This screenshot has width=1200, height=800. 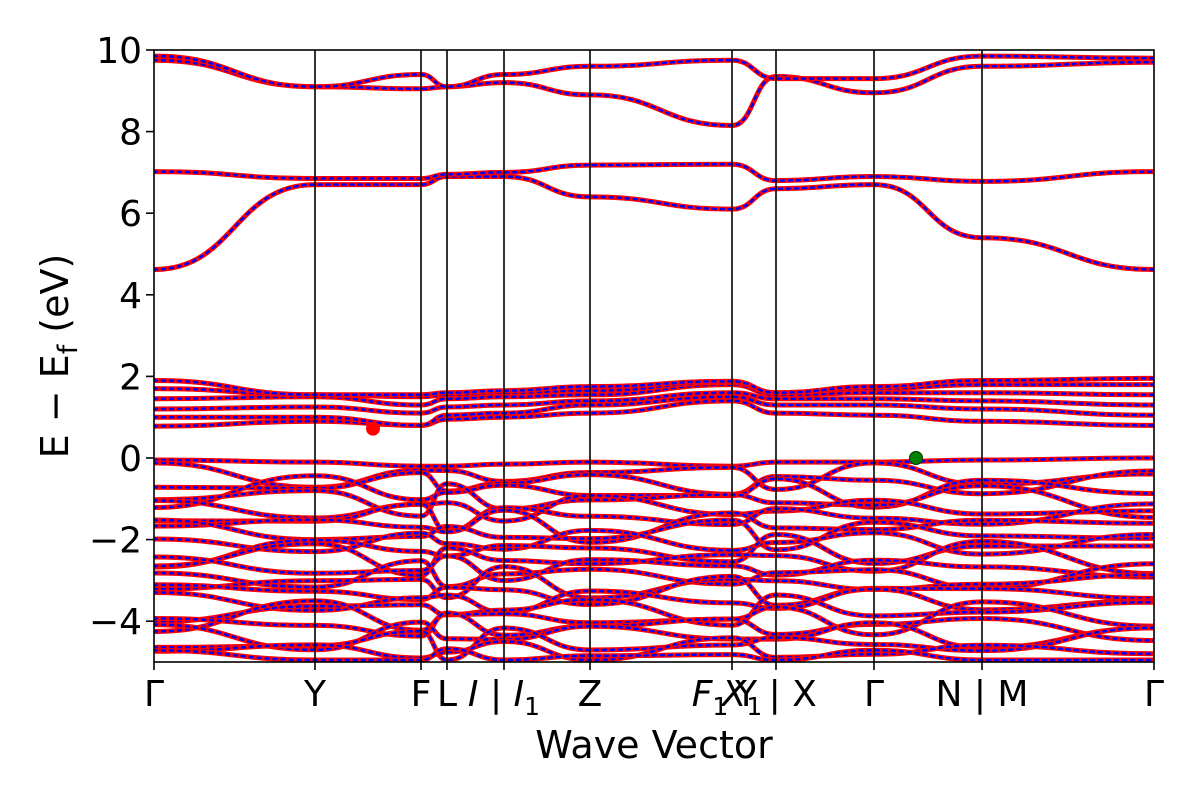 I want to click on y-tick-label: −2, so click(x=115, y=541).